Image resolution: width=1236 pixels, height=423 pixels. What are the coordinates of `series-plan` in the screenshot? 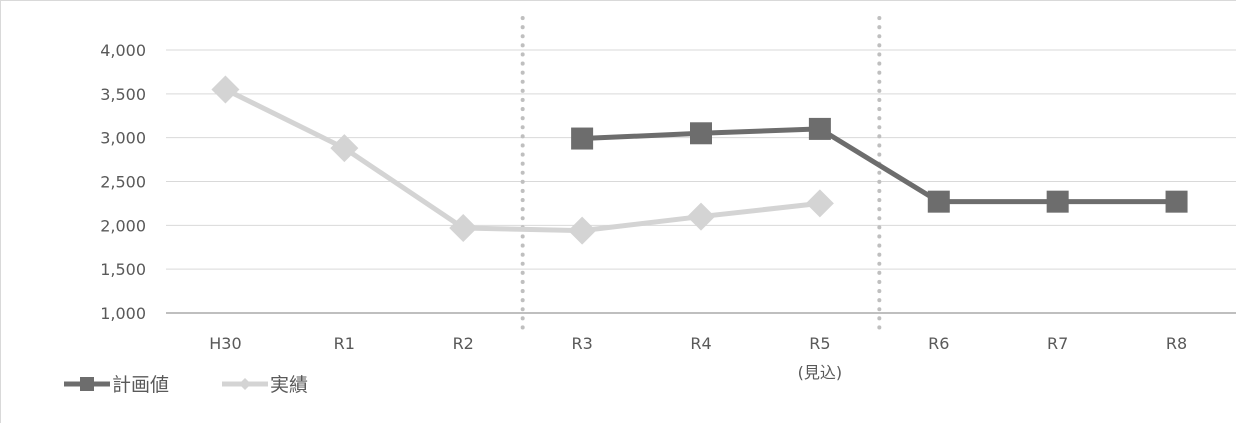 It's located at (879, 165).